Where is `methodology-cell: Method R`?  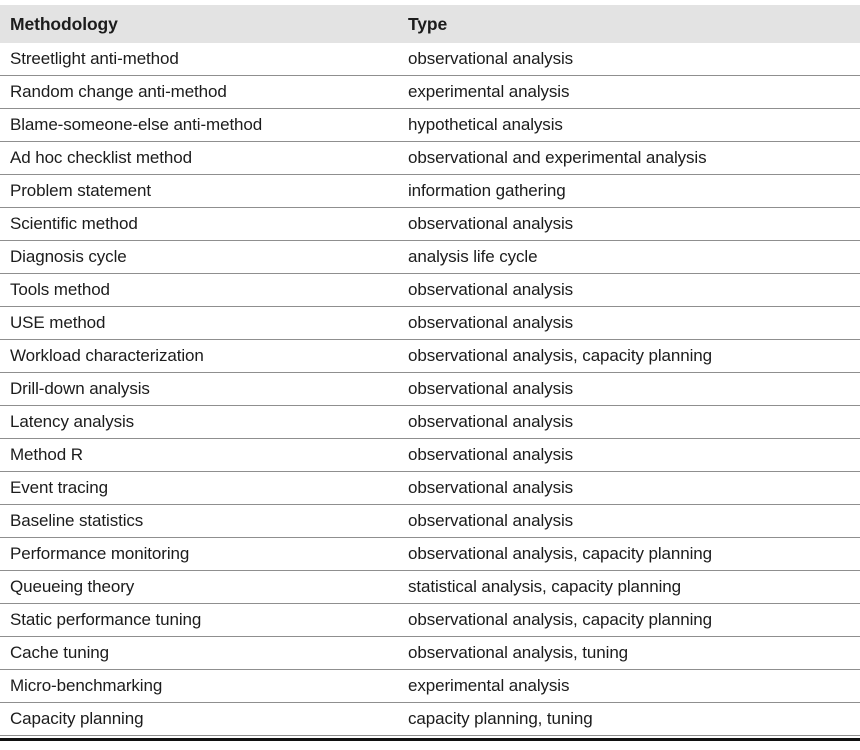 methodology-cell: Method R is located at coordinates (46, 454).